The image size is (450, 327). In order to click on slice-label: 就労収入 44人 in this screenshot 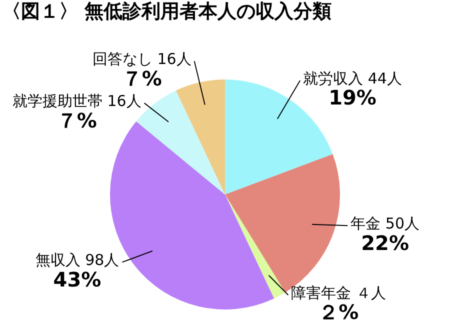, I will do `click(352, 78)`.